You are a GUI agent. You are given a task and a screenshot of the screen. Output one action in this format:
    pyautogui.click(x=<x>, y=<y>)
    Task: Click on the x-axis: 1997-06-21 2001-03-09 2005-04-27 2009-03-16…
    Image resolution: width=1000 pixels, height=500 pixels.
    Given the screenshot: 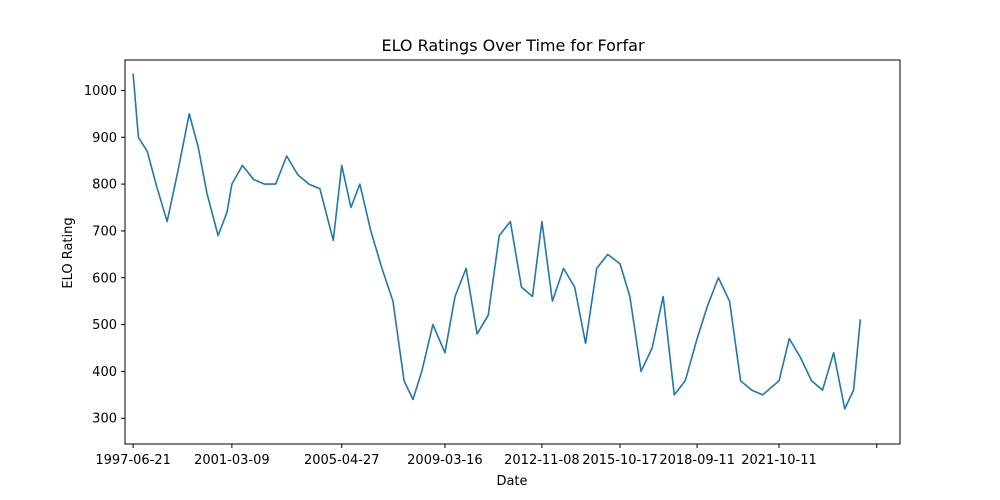 What is the action you would take?
    pyautogui.click(x=486, y=456)
    